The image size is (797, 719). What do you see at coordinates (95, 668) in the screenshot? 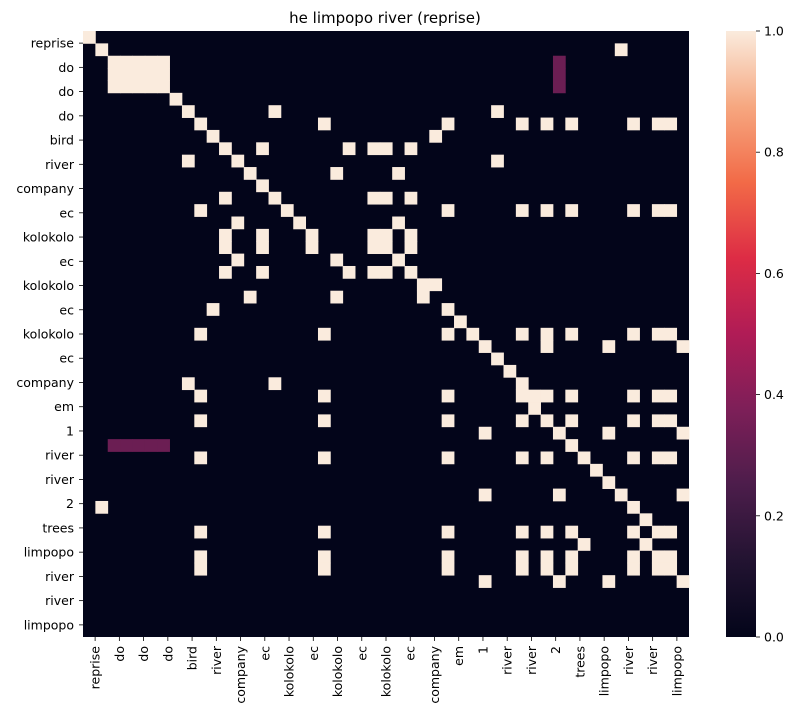
I see `x-tick-label: reprise` at bounding box center [95, 668].